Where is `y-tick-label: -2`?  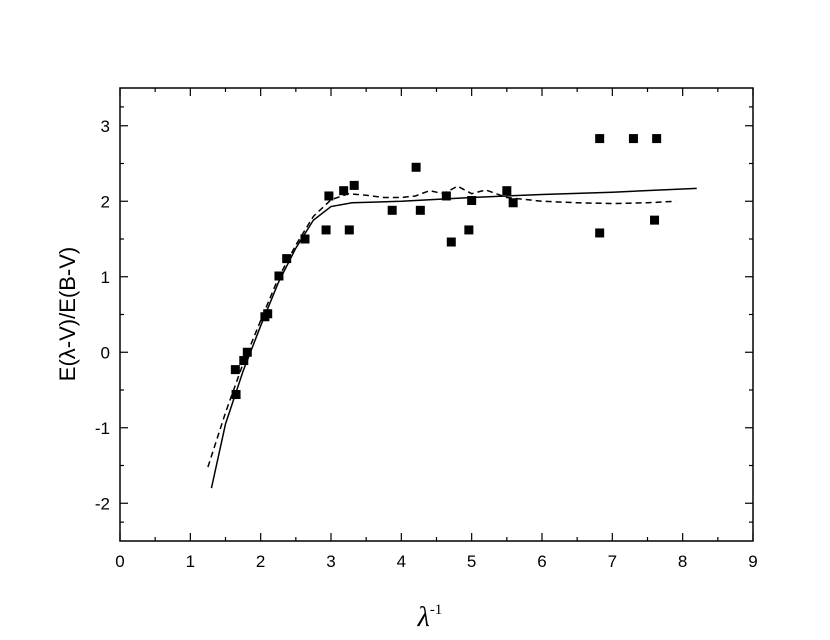 y-tick-label: -2 is located at coordinates (102, 503).